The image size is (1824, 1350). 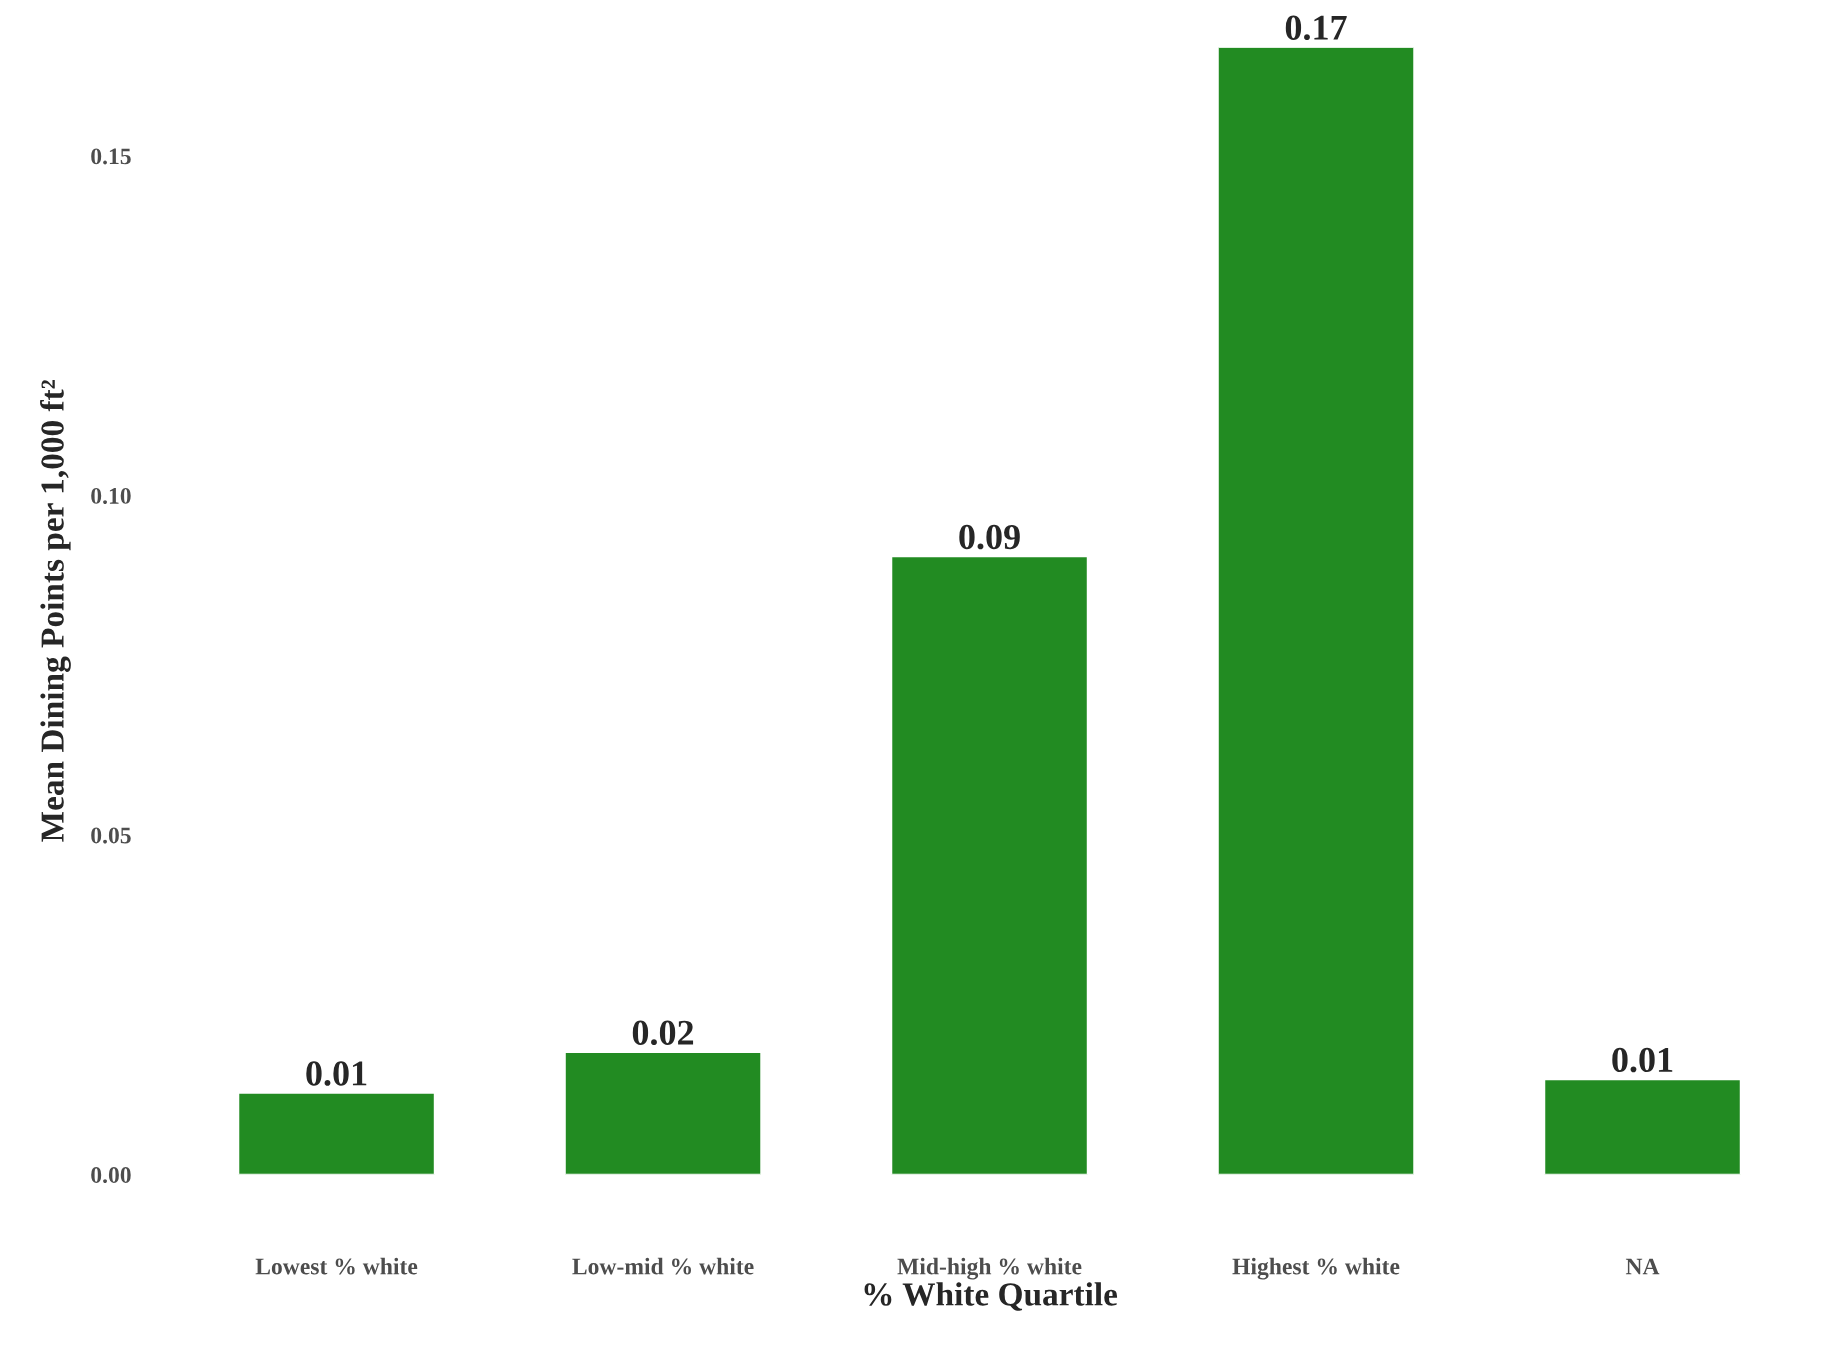 I want to click on x-tick-label: Lowest % white, so click(x=336, y=1266).